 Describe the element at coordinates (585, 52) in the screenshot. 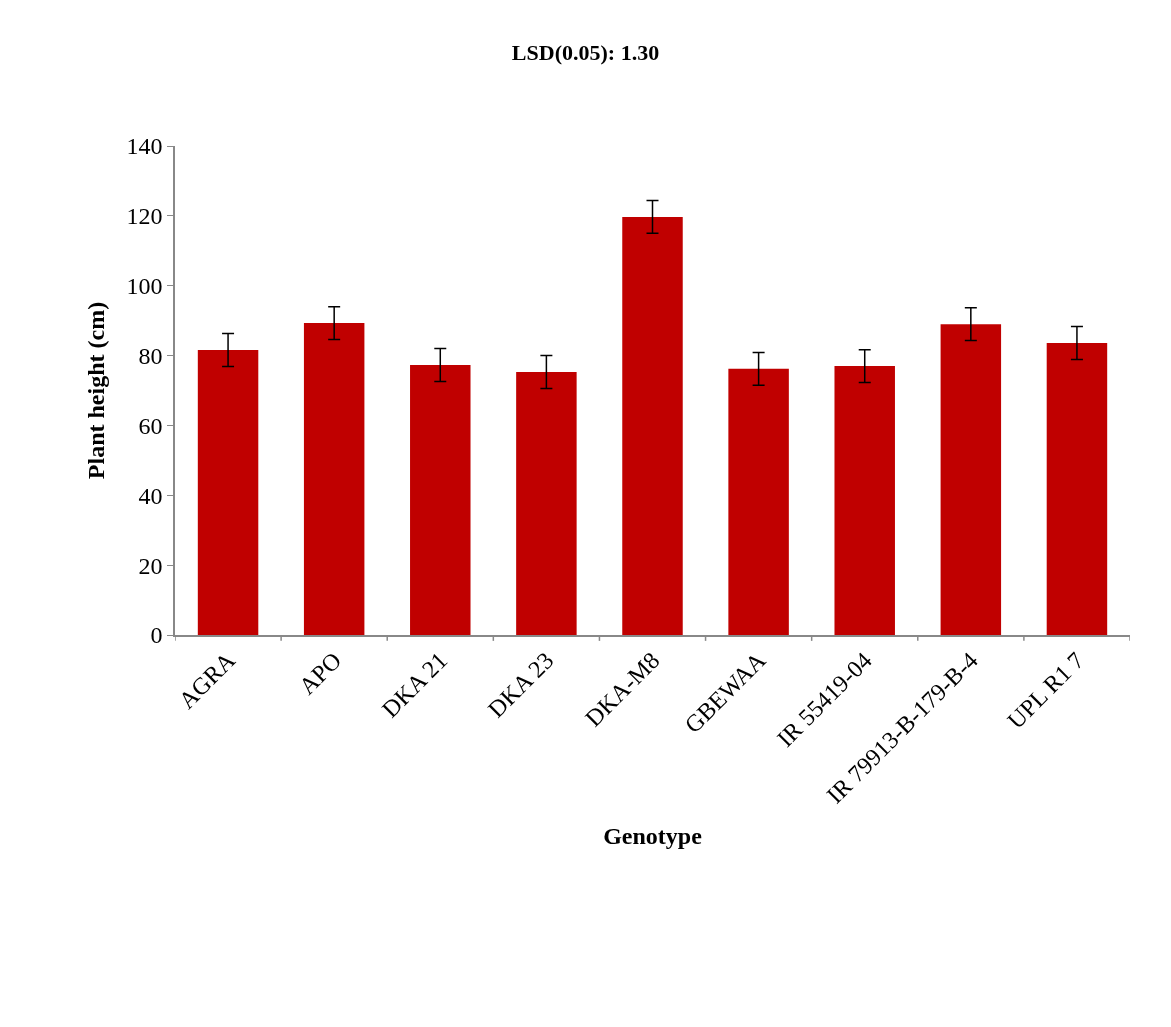

I see `chart-title: LSD(0.05): 1.30` at that location.